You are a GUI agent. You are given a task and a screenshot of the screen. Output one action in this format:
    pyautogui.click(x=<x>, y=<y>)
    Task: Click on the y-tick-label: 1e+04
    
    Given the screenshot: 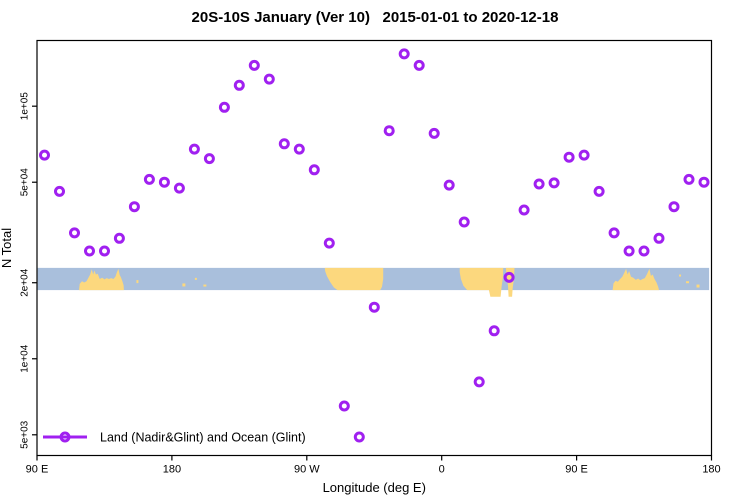 What is the action you would take?
    pyautogui.click(x=25, y=358)
    